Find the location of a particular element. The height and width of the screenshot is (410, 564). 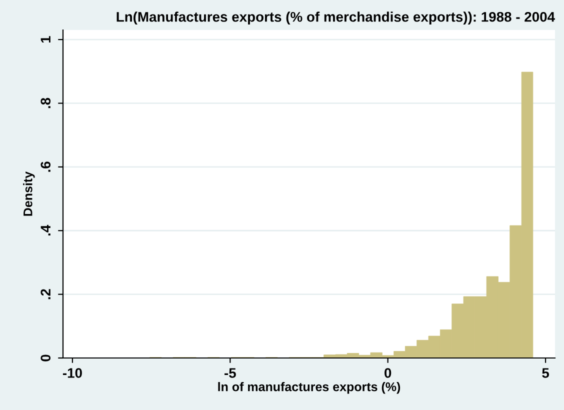

y-tick-label: 1 is located at coordinates (45, 39).